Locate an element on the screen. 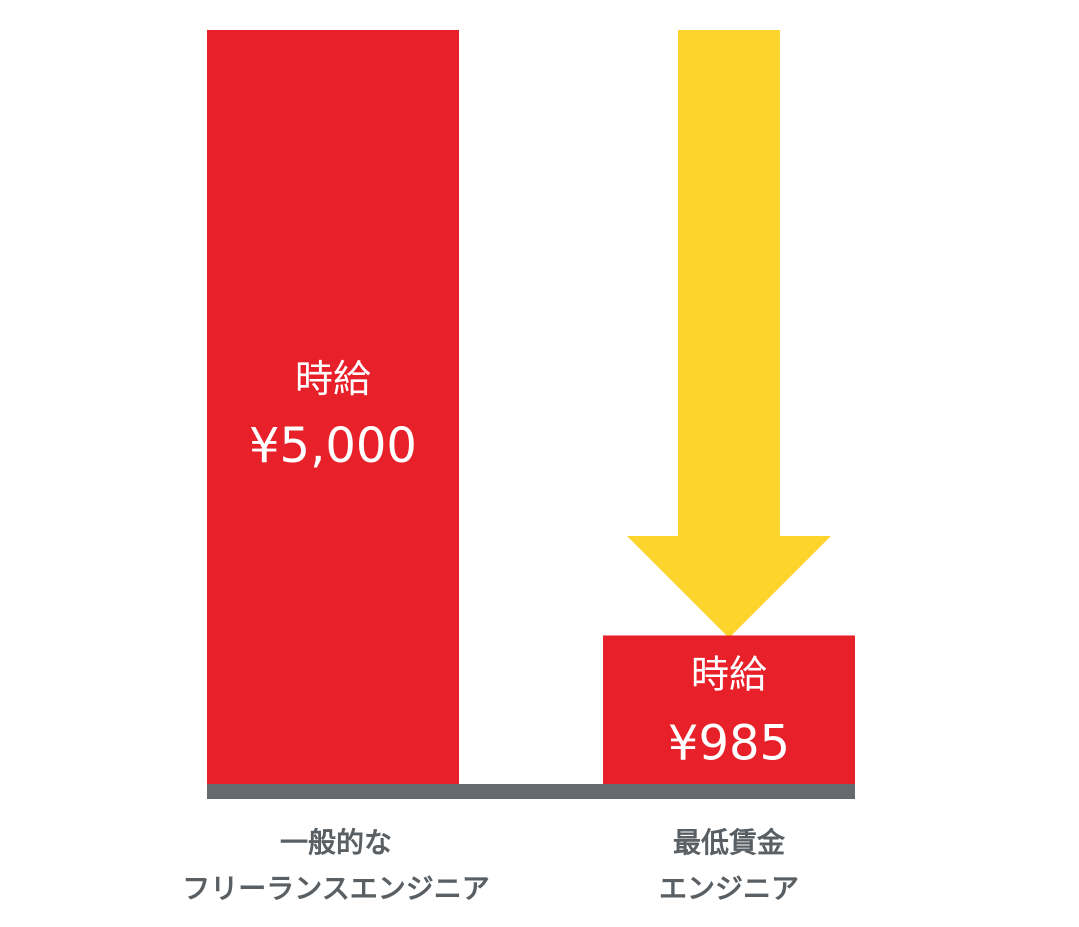  down-arrow-icon is located at coordinates (729, 334).